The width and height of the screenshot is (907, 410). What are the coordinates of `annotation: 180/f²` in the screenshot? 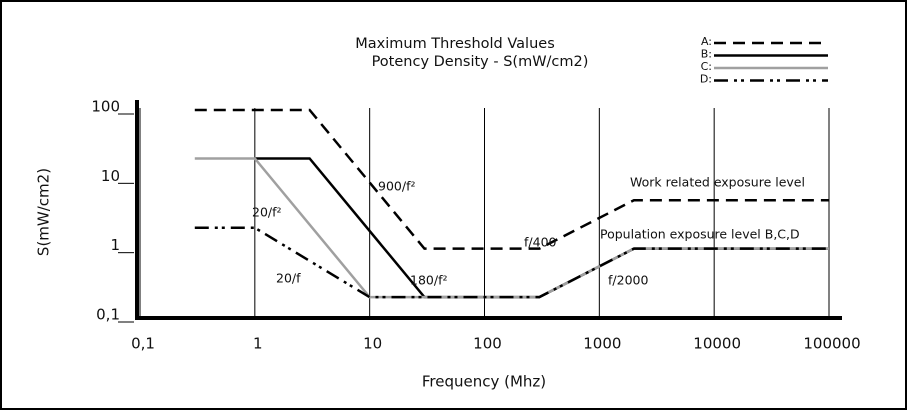 It's located at (428, 280).